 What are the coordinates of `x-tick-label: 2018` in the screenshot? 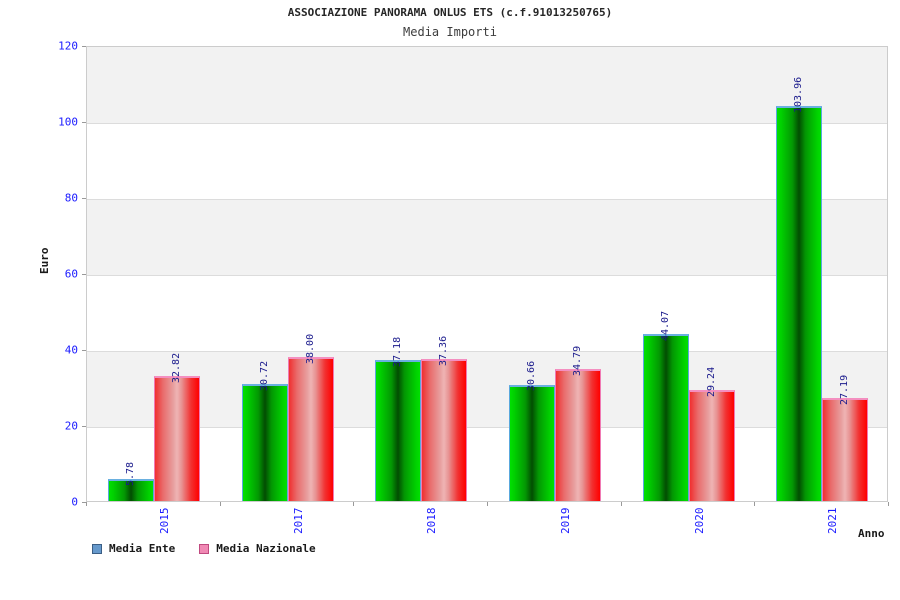 It's located at (432, 521).